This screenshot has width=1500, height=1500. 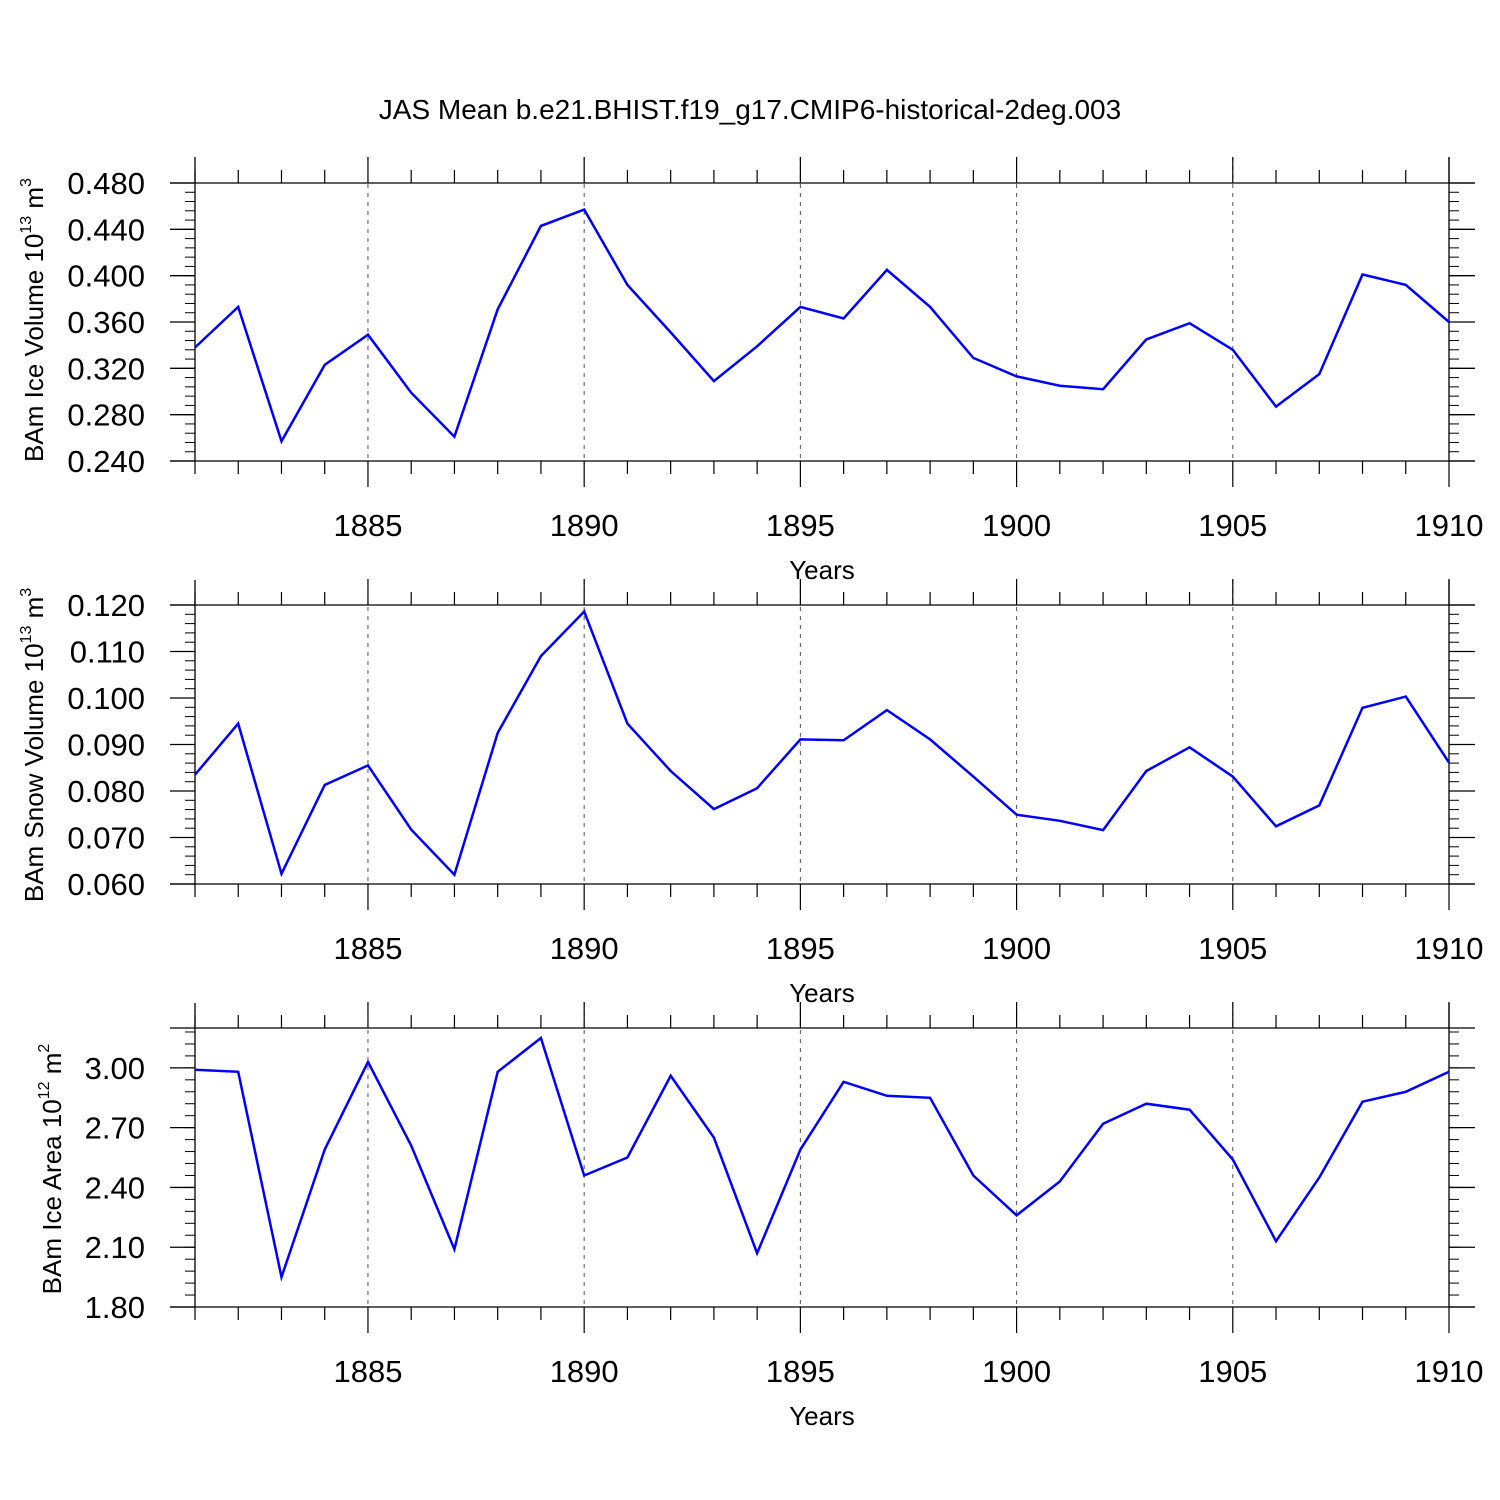 I want to click on y-tick-label: 0.060, so click(x=106, y=884).